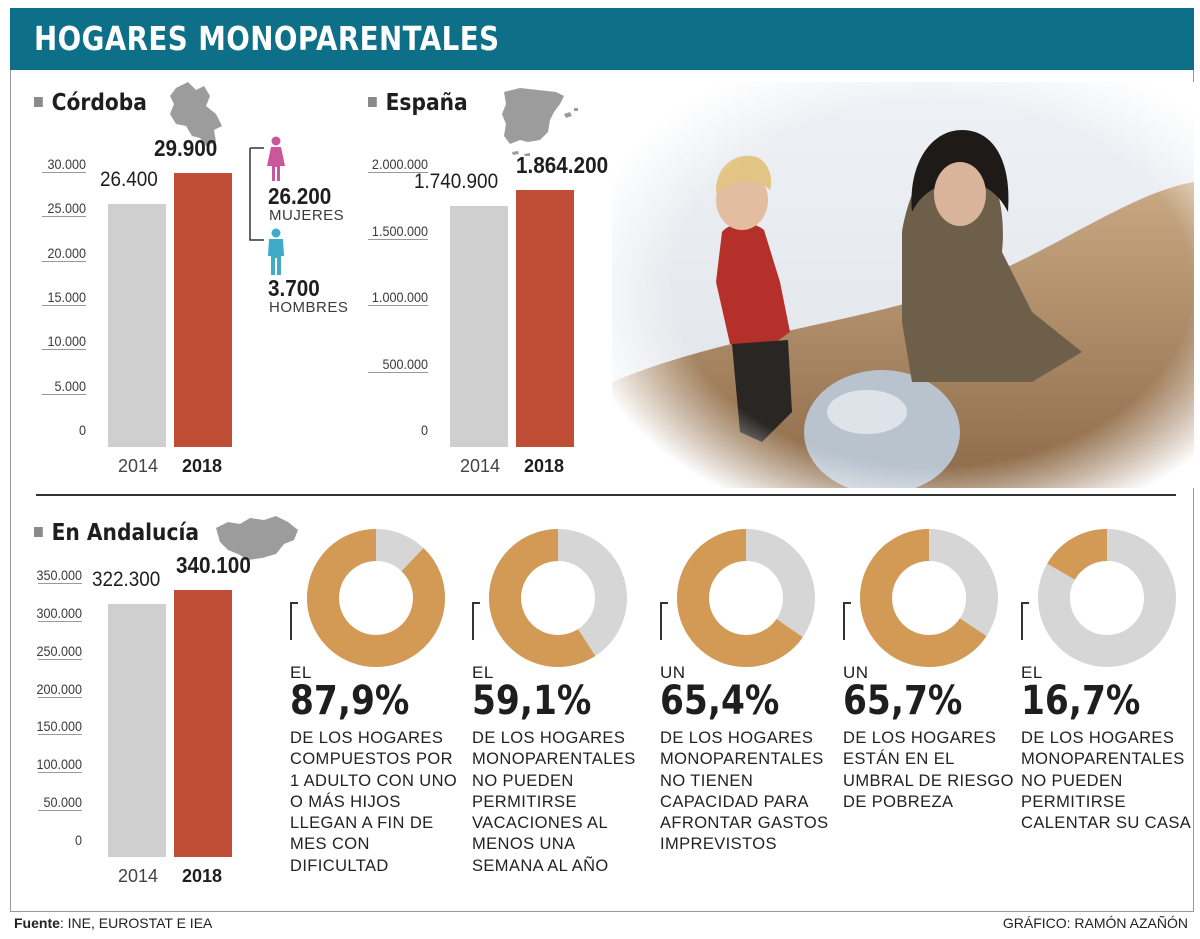  Describe the element at coordinates (186, 147) in the screenshot. I see `bar-value-label: 29.900` at that location.